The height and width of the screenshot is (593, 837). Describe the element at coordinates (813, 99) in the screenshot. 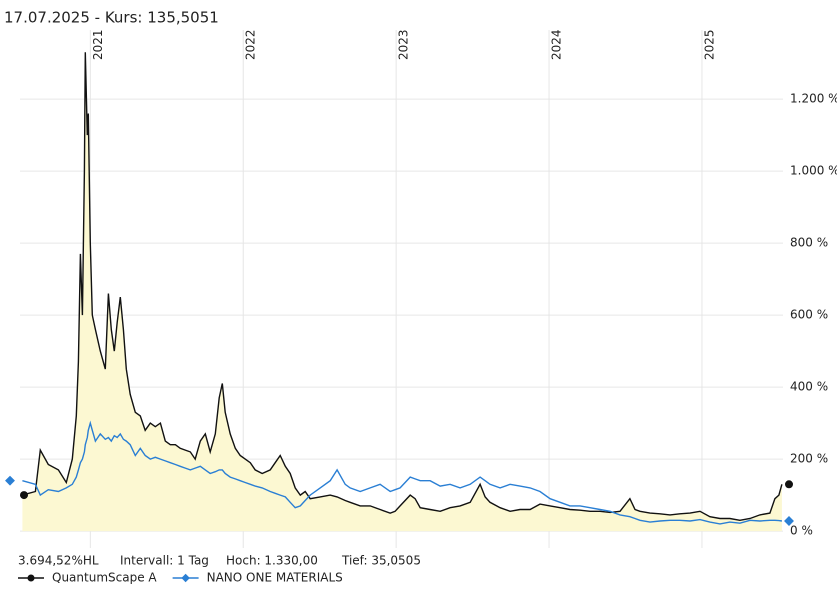

I see `y-tick-label: 1.200 %` at that location.